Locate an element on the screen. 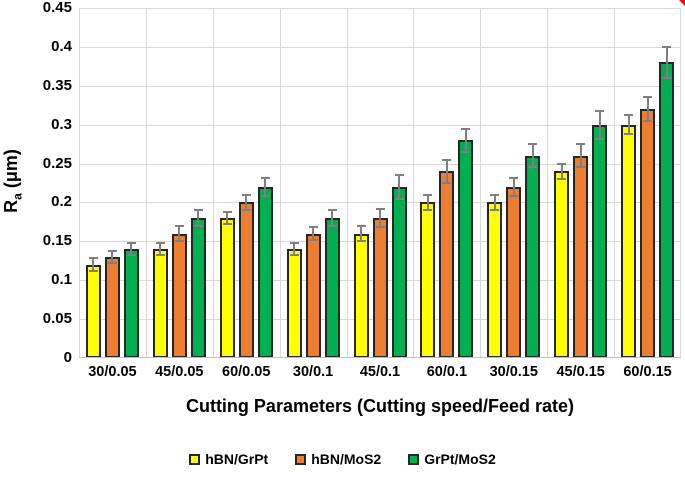 This screenshot has height=481, width=685. y-axis-tick-label: 0.05 is located at coordinates (57, 318).